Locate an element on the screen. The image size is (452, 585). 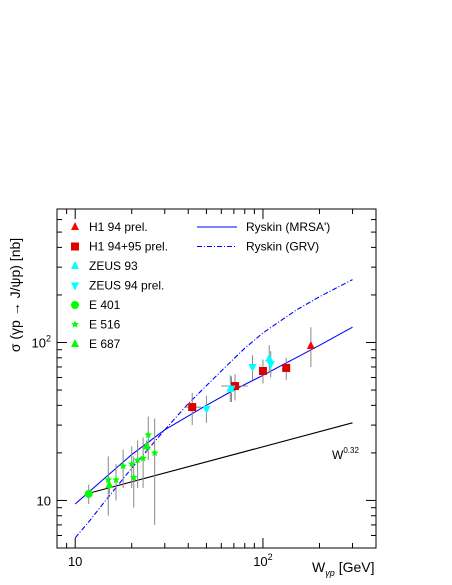
x-tick-label: 10 is located at coordinates (75, 561).